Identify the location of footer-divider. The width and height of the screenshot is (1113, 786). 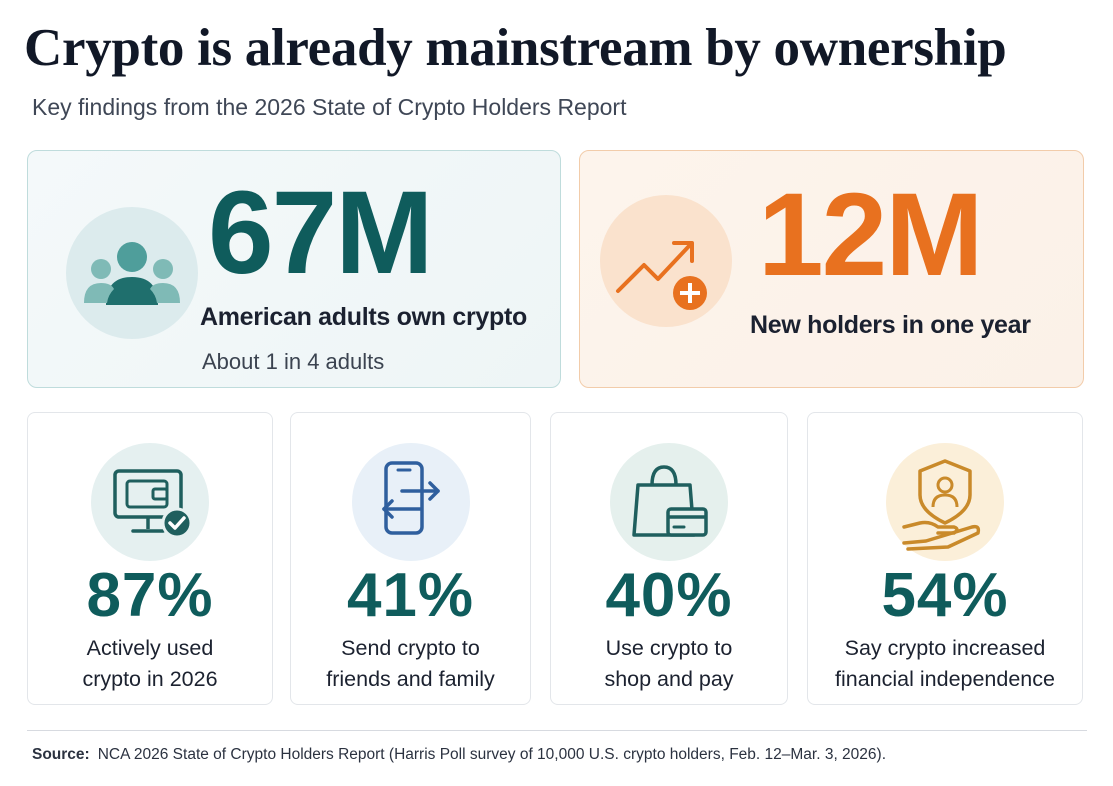
(557, 730).